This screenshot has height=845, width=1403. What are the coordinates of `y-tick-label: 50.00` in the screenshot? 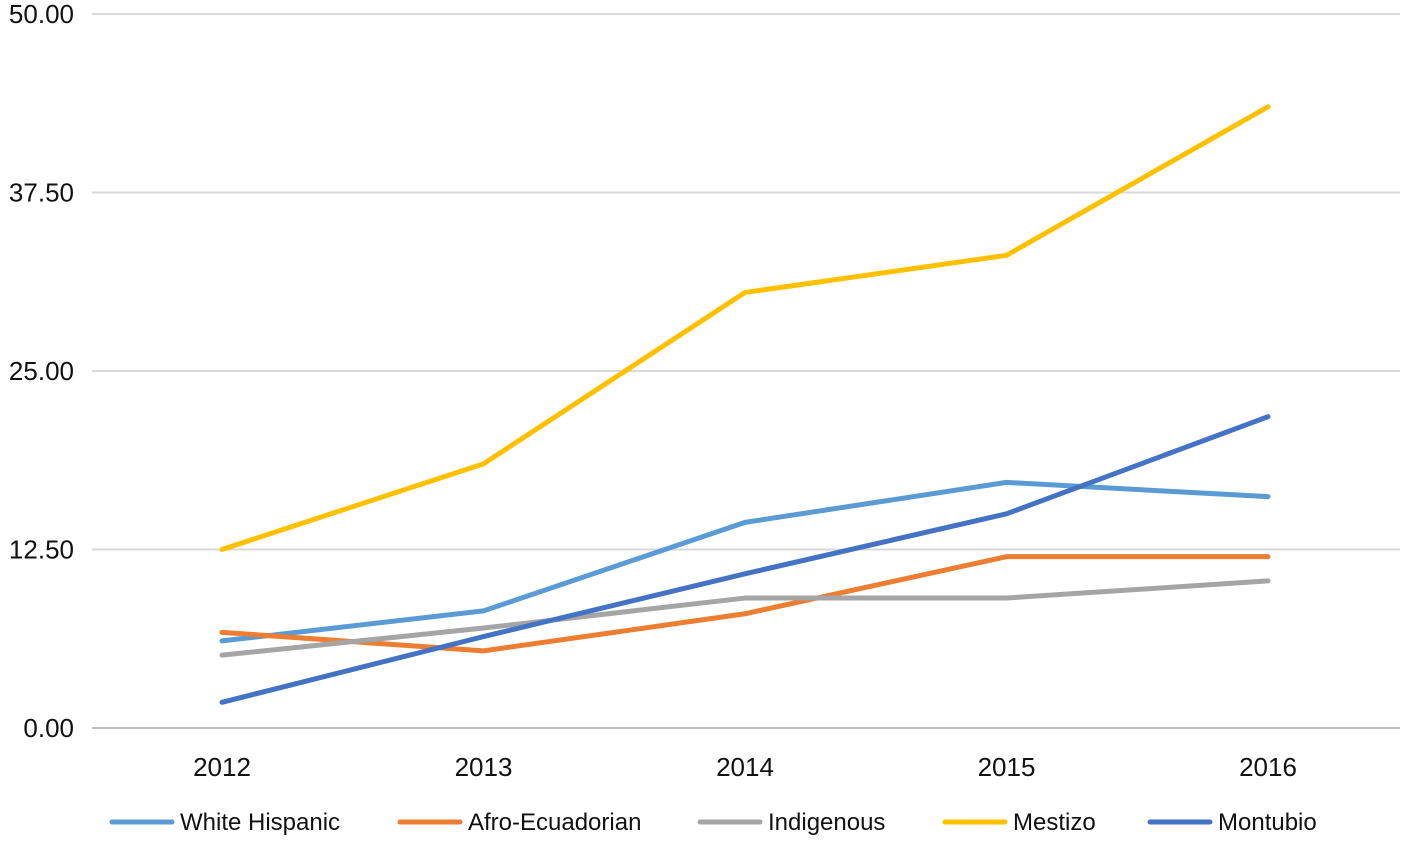 It's located at (41, 14).